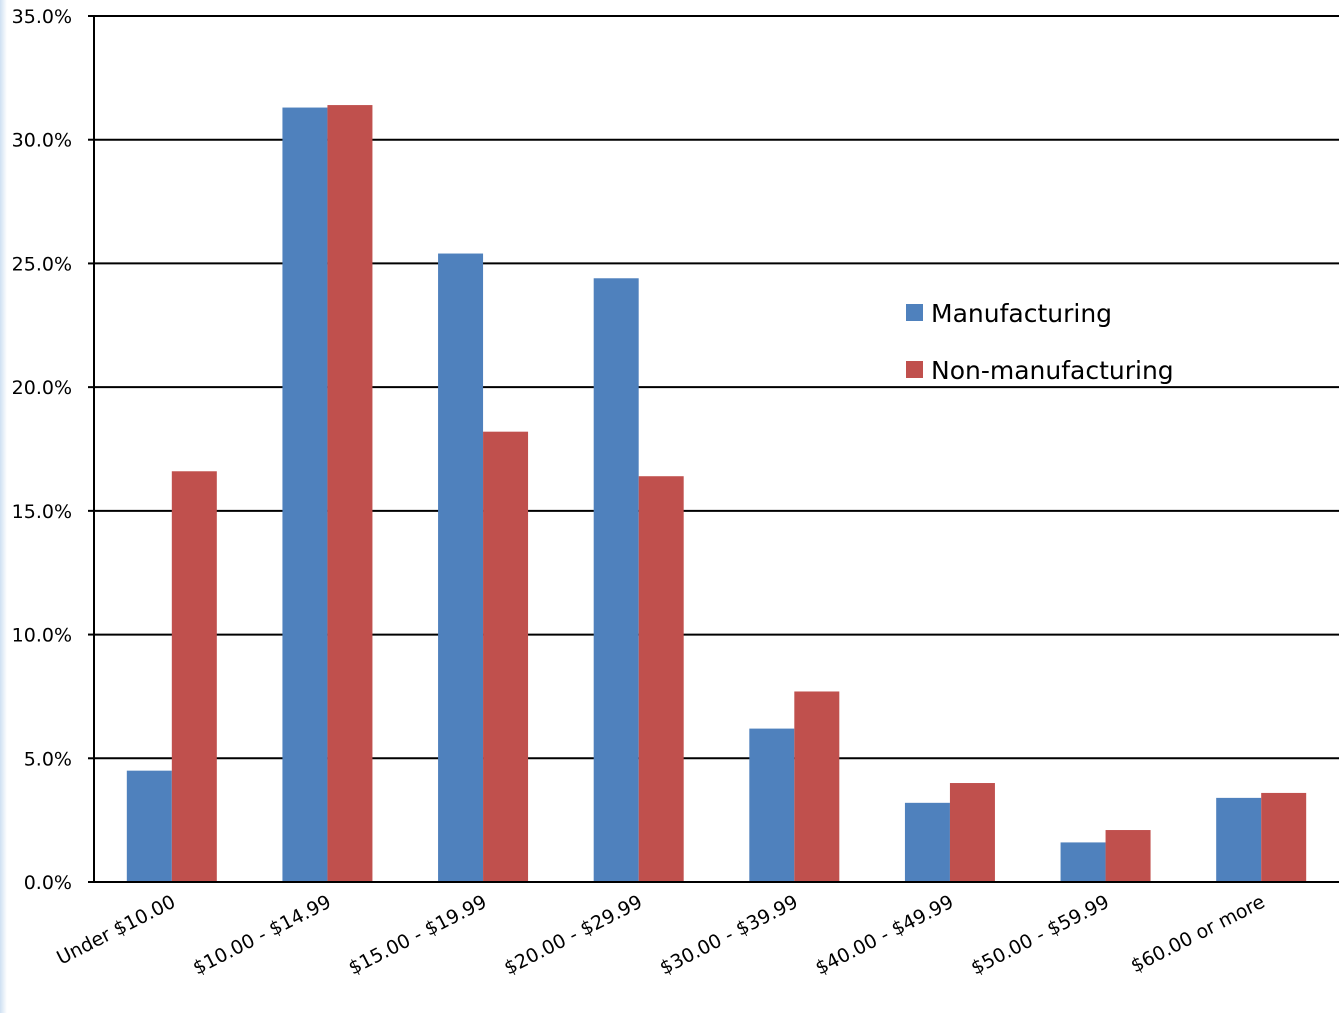 The width and height of the screenshot is (1339, 1013). I want to click on x-tick-label: $10.00 - $14.99, so click(261, 935).